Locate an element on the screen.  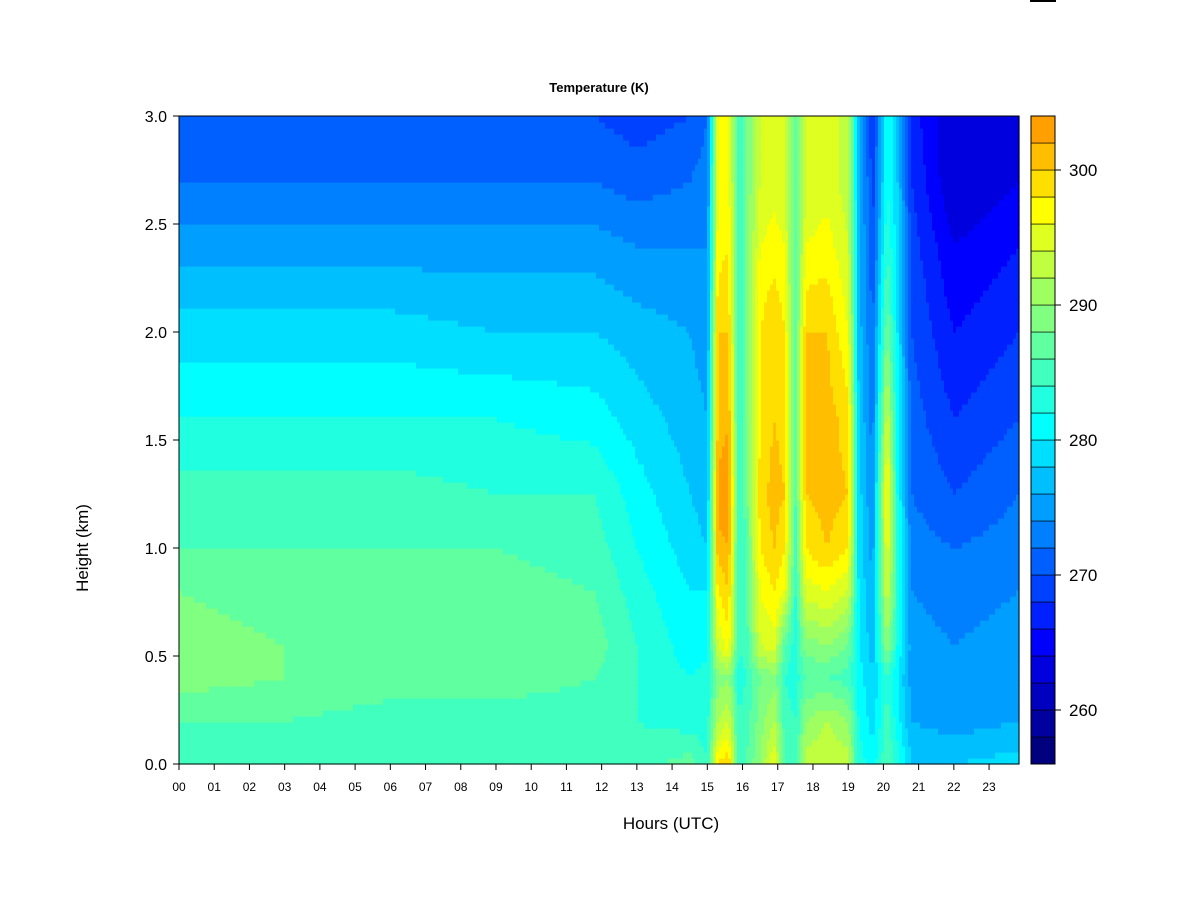
chart-title: Temperature (K) is located at coordinates (598, 87).